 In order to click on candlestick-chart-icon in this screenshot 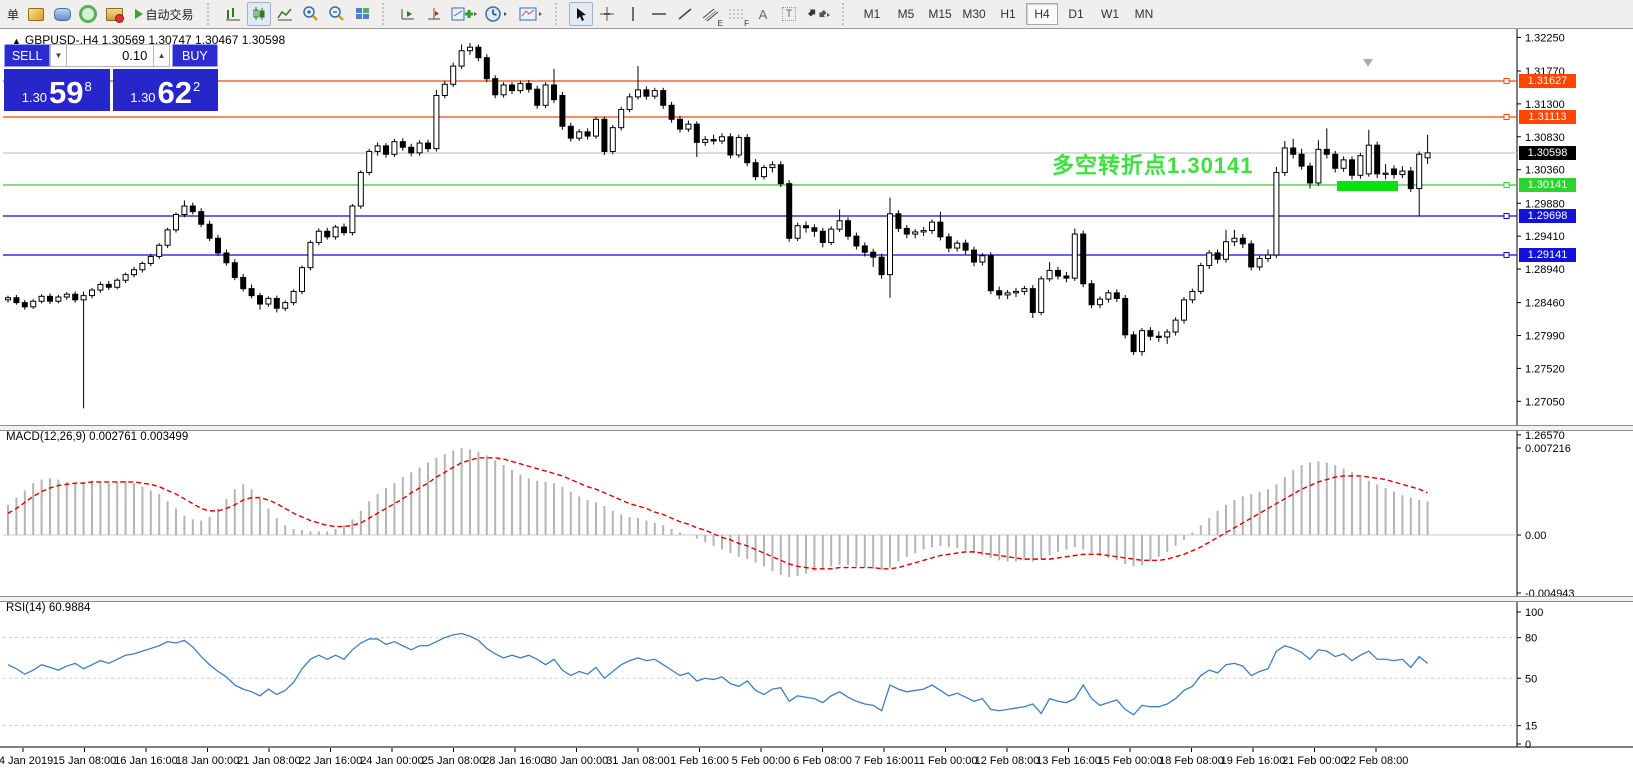, I will do `click(259, 14)`.